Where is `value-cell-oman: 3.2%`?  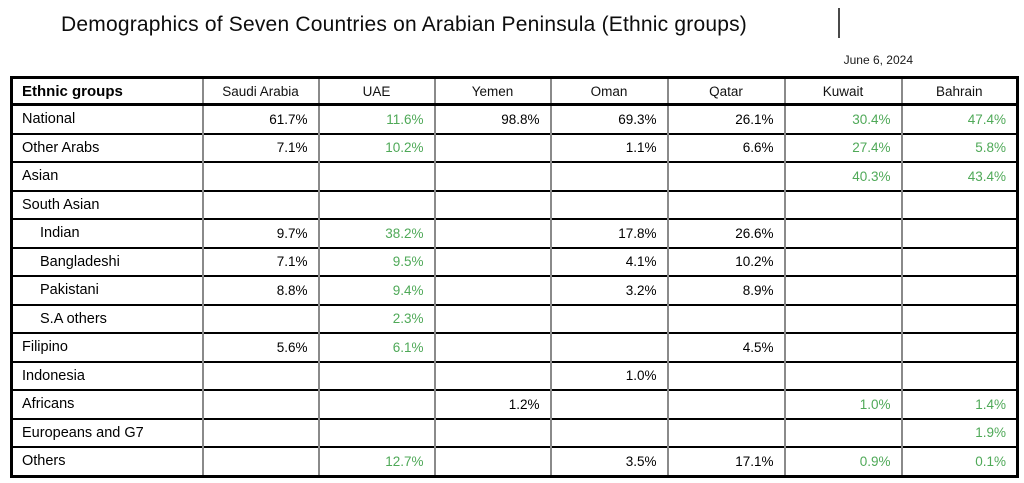
value-cell-oman: 3.2% is located at coordinates (608, 290).